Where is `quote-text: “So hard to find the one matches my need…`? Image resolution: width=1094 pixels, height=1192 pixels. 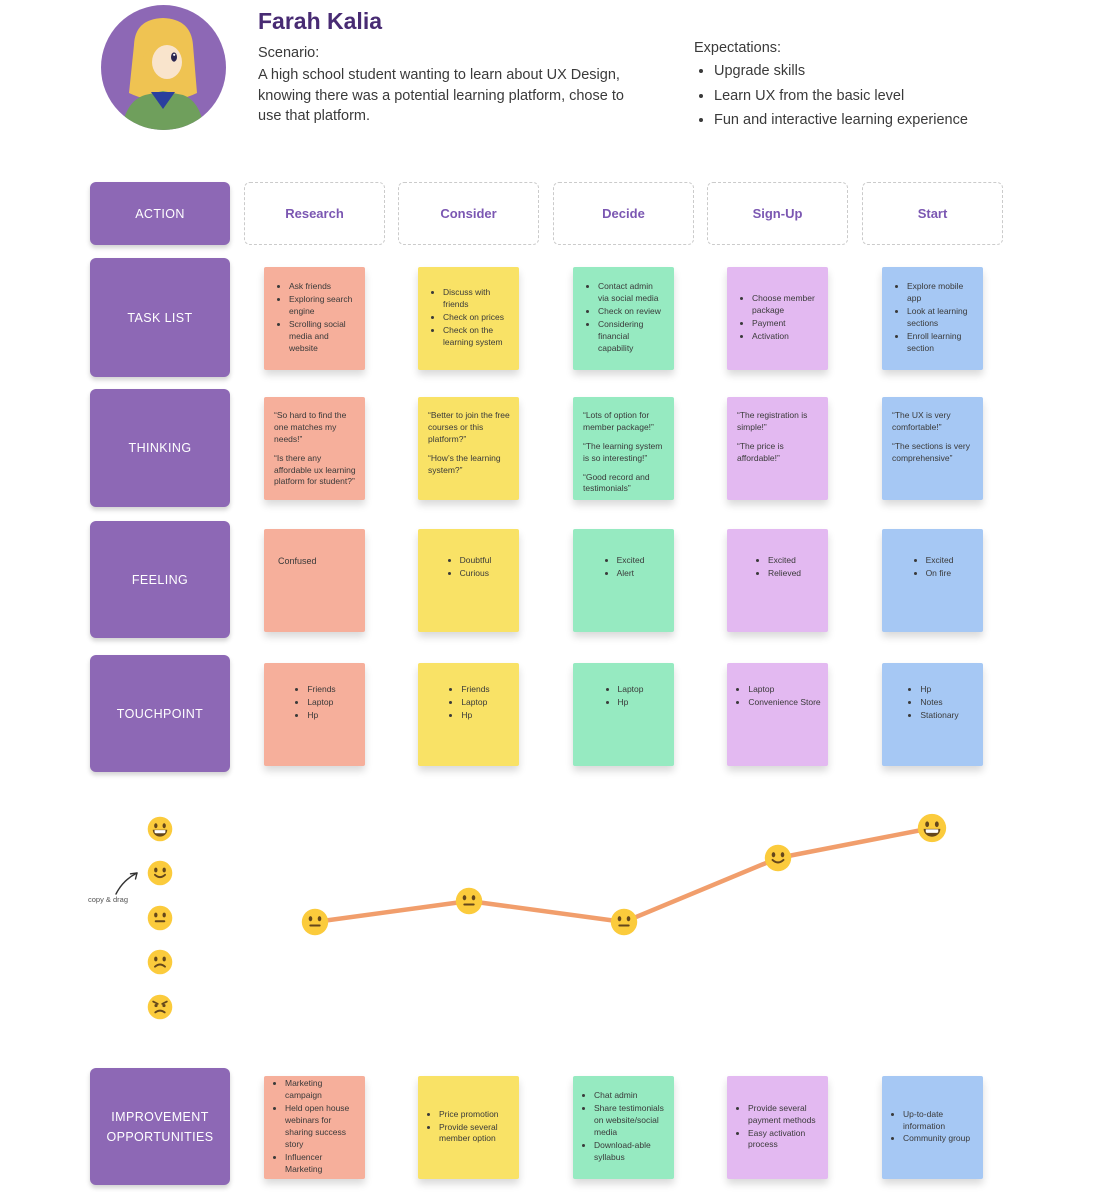 quote-text: “So hard to find the one matches my need… is located at coordinates (310, 427).